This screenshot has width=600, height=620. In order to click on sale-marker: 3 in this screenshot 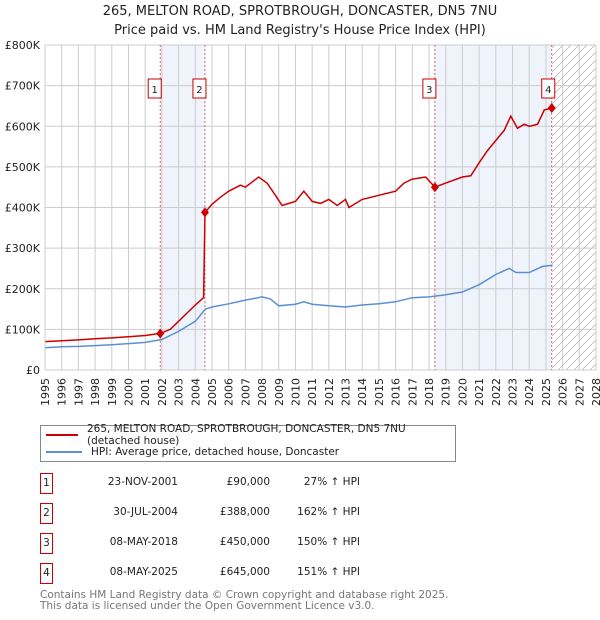, I will do `click(46, 543)`.